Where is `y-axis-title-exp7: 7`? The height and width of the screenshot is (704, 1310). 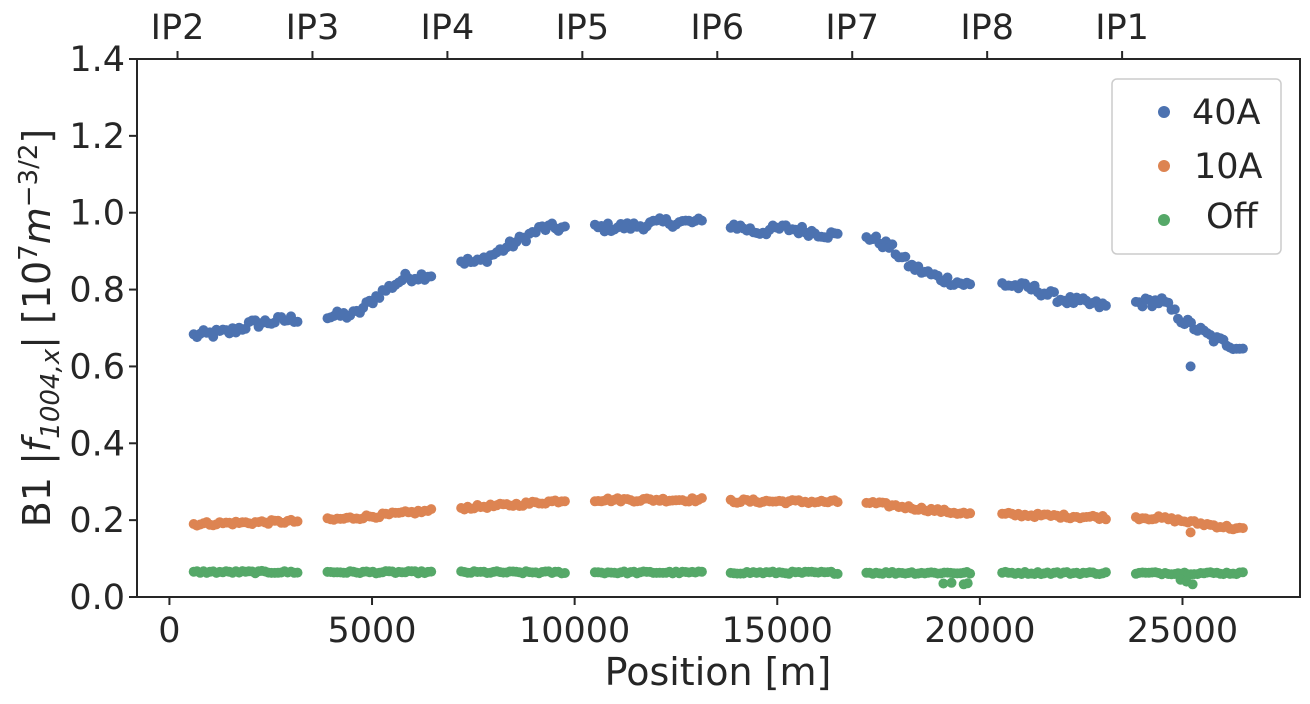
y-axis-title-exp7: 7 is located at coordinates (29, 252).